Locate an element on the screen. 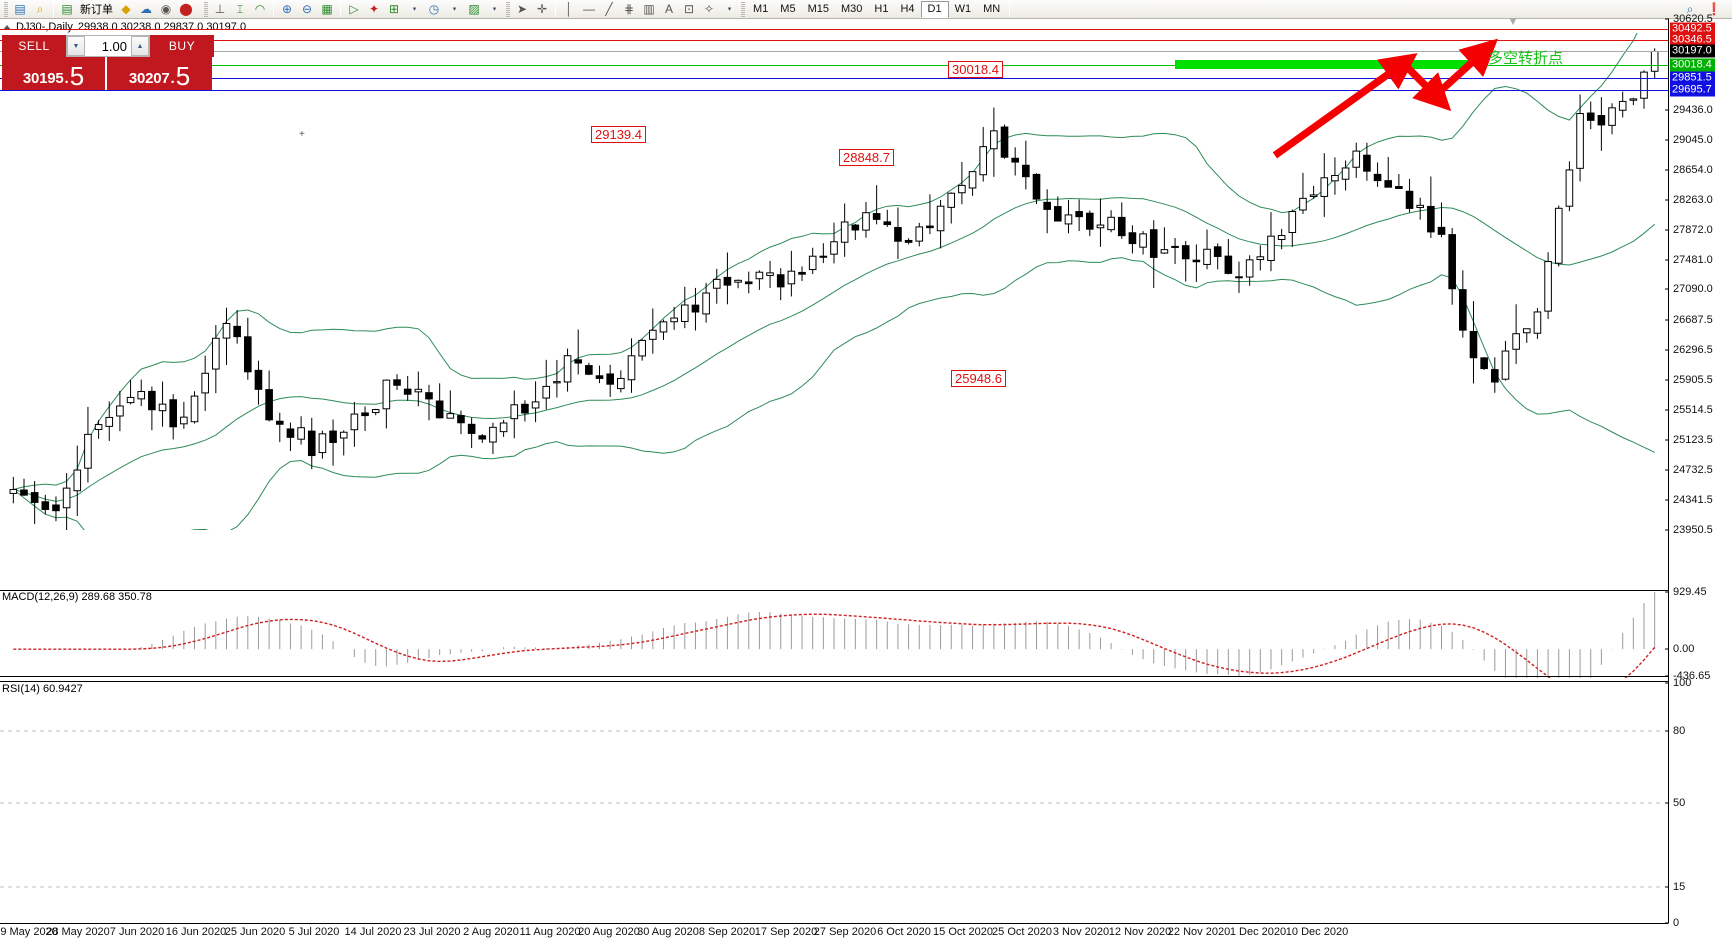 This screenshot has height=942, width=1732. timeframe-h4: H4 is located at coordinates (907, 9).